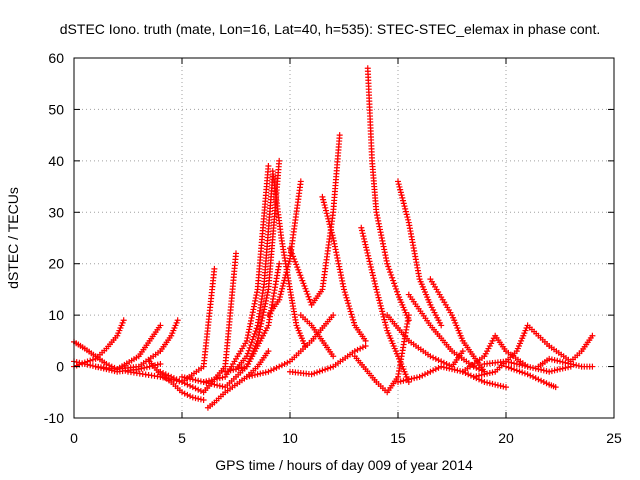 The width and height of the screenshot is (640, 480). I want to click on y-tick-label: 0, so click(60, 367).